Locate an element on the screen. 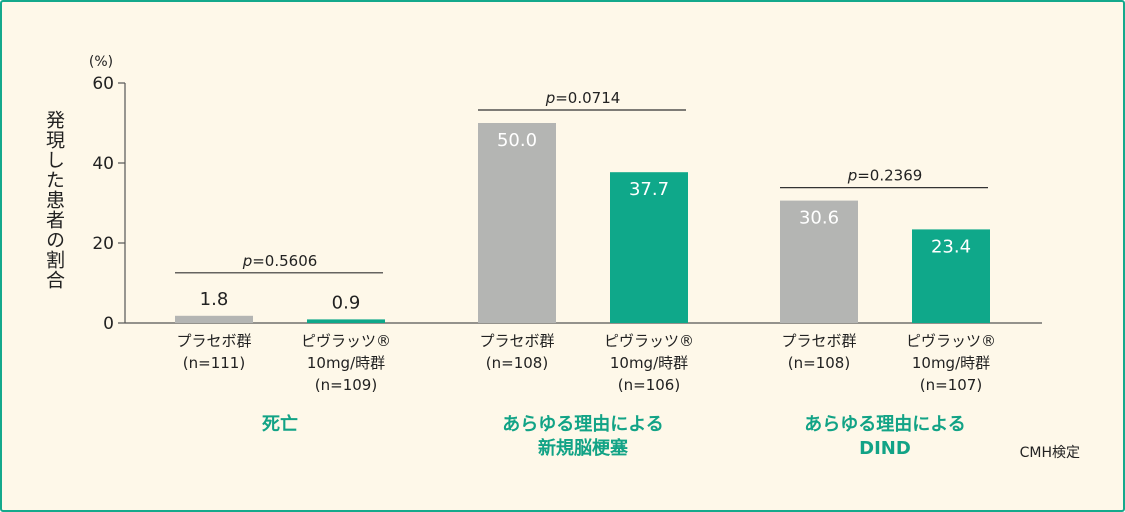  x-tick-label: (n=109) is located at coordinates (346, 385).